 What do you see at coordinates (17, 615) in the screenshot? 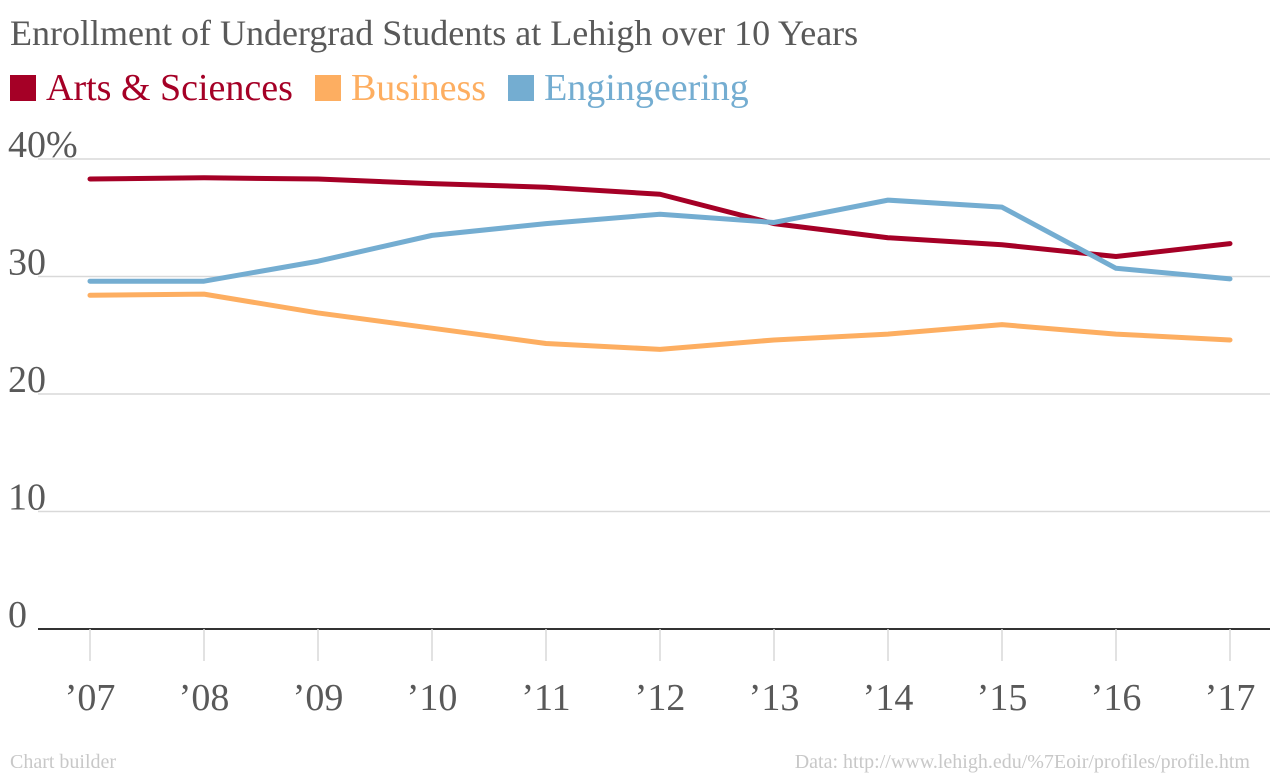
I see `y-tick-label-0: 0` at bounding box center [17, 615].